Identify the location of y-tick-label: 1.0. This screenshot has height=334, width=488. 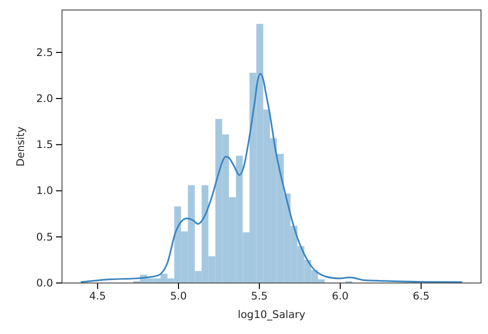
(44, 191).